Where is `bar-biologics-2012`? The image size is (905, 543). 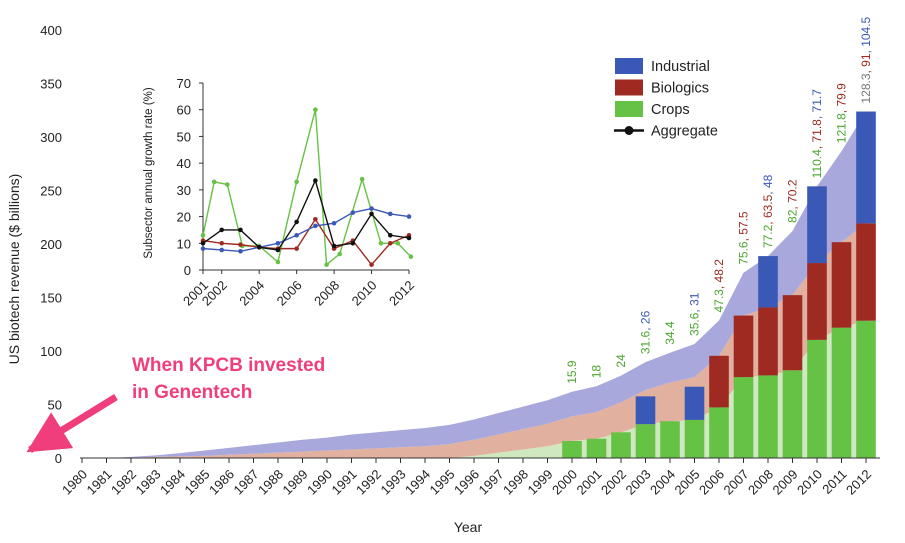
bar-biologics-2012 is located at coordinates (866, 272).